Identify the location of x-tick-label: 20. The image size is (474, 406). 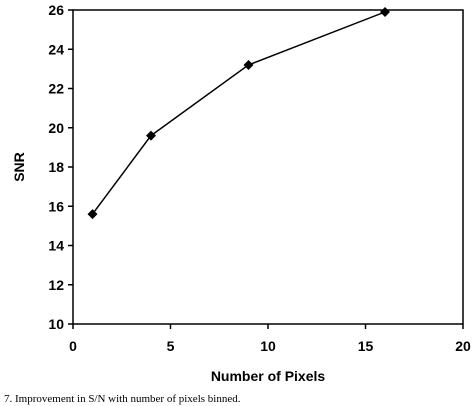
(463, 346).